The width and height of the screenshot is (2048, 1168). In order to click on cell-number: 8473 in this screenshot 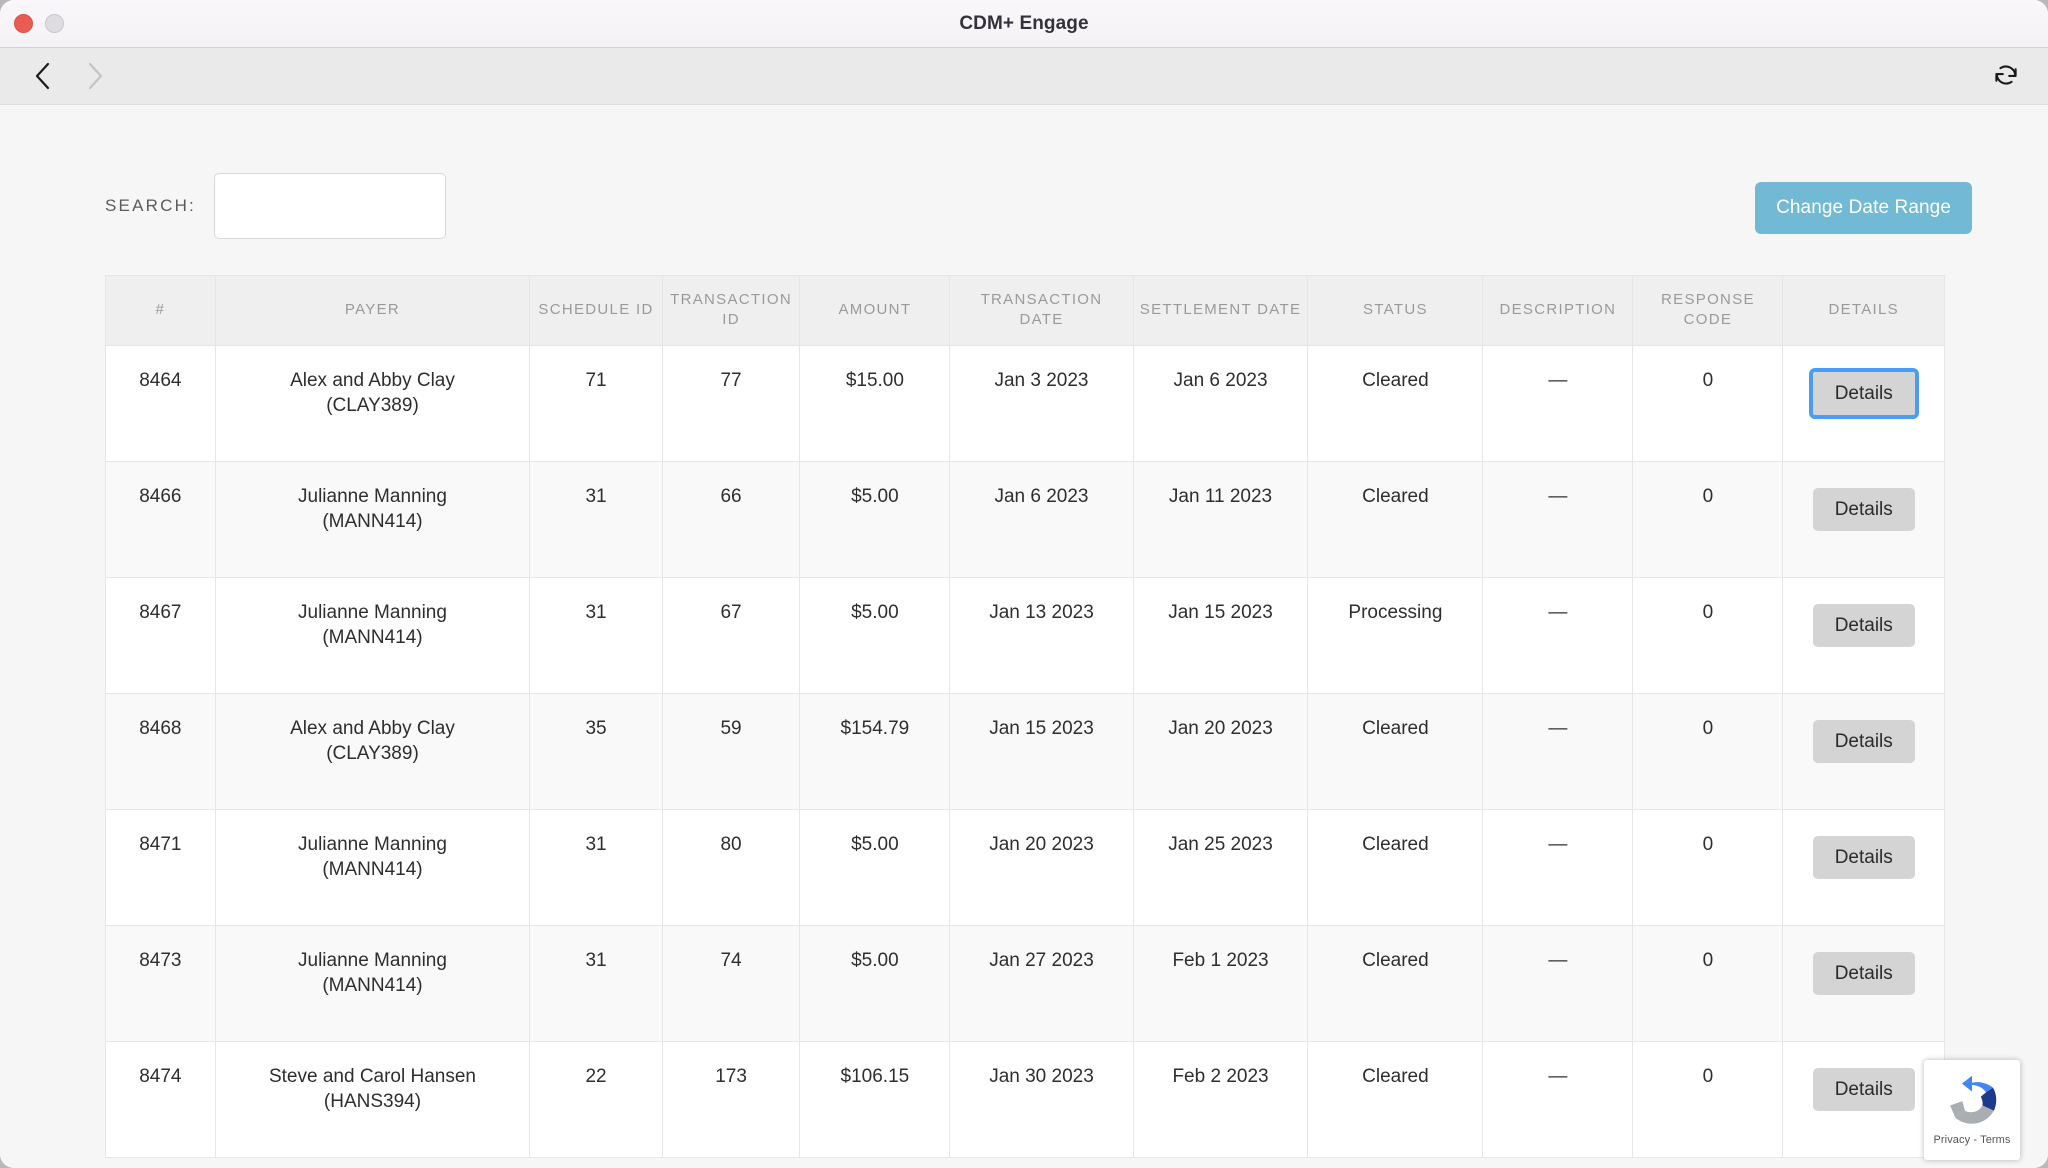, I will do `click(160, 983)`.